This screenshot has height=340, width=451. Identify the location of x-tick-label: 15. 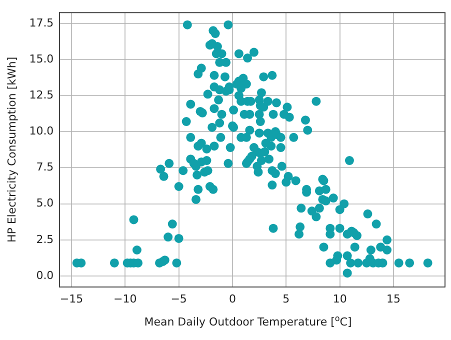
(393, 299).